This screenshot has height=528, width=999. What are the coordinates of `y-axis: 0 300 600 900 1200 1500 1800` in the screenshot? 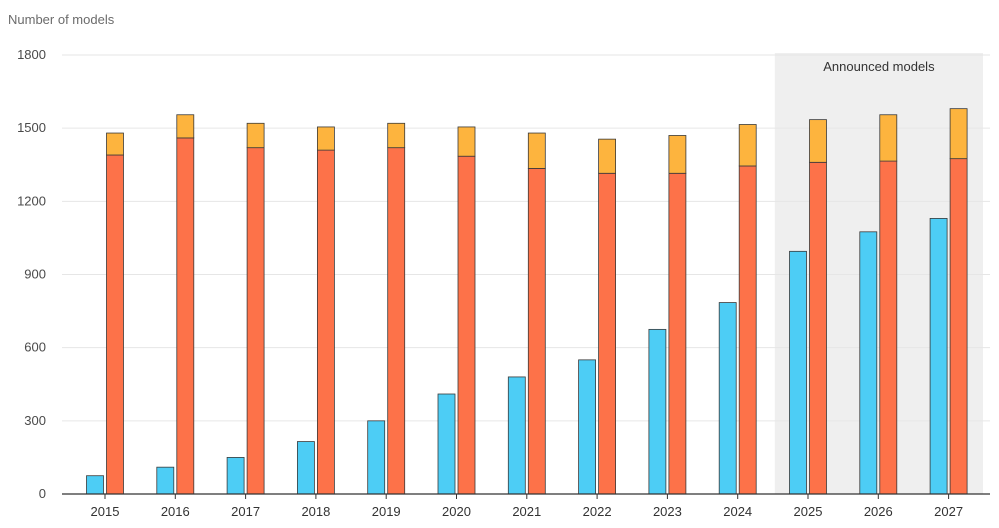 It's located at (31, 274).